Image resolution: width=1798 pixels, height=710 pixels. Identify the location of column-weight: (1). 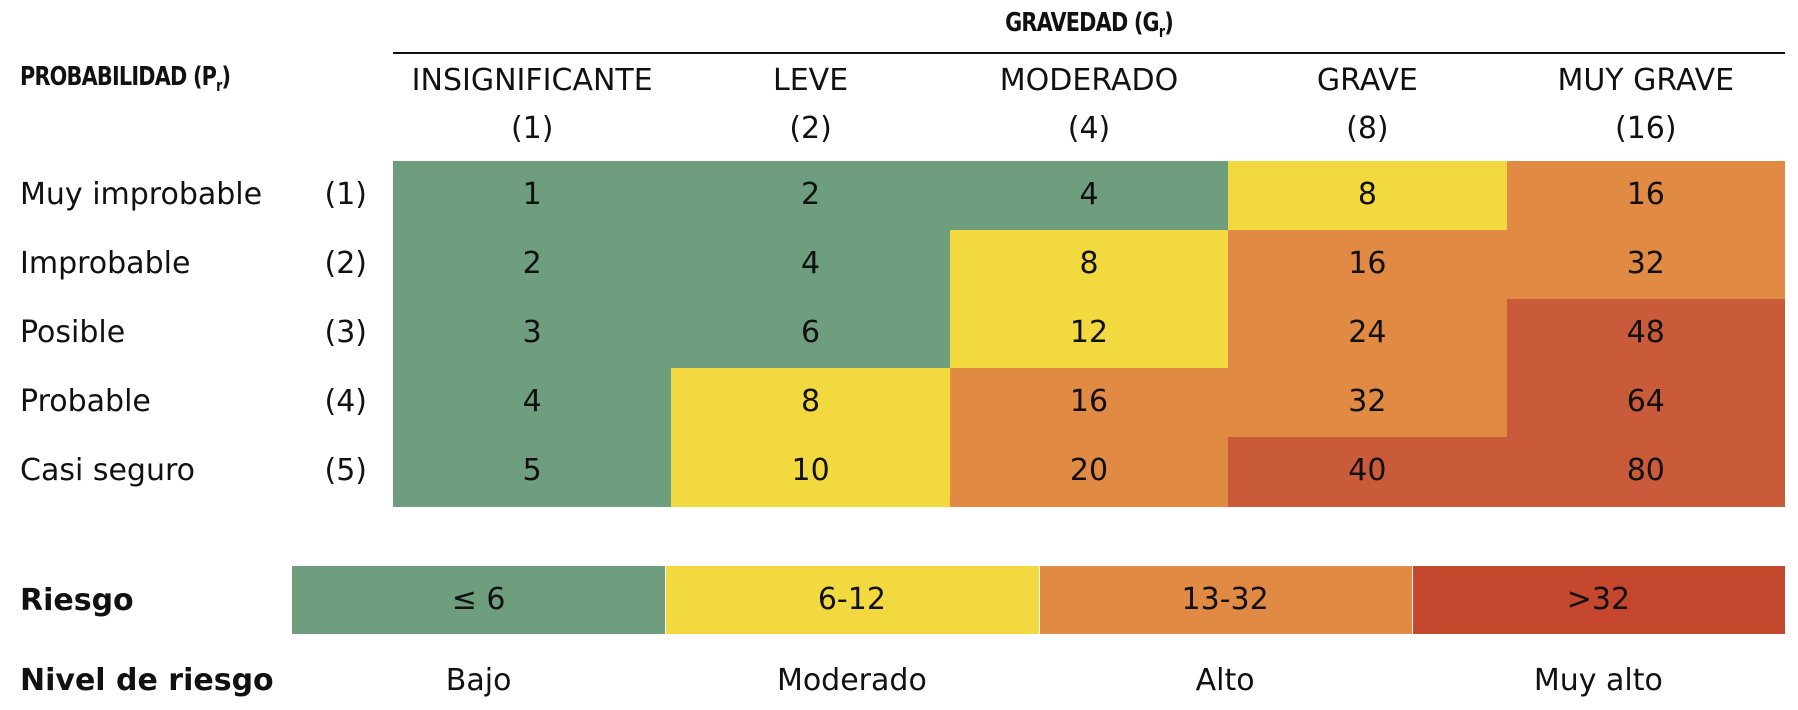
(532, 128).